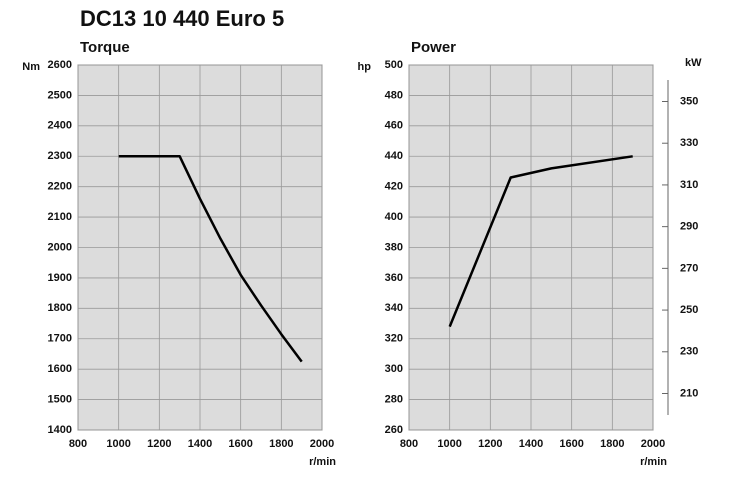 This screenshot has height=486, width=739. I want to click on y-tick-label: 380, so click(394, 247).